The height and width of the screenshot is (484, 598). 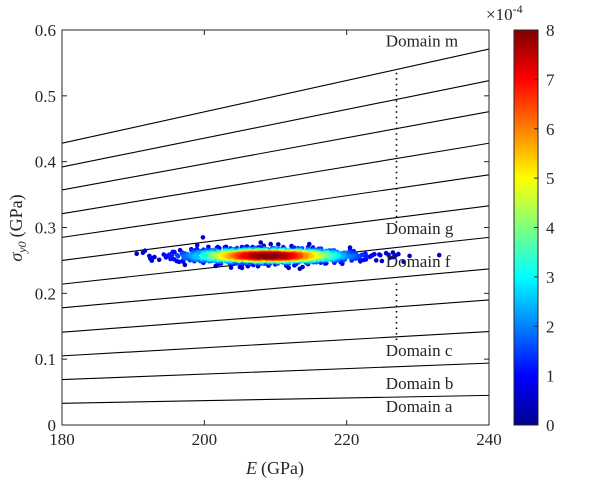 I want to click on x-tick-label: 200, so click(x=205, y=439).